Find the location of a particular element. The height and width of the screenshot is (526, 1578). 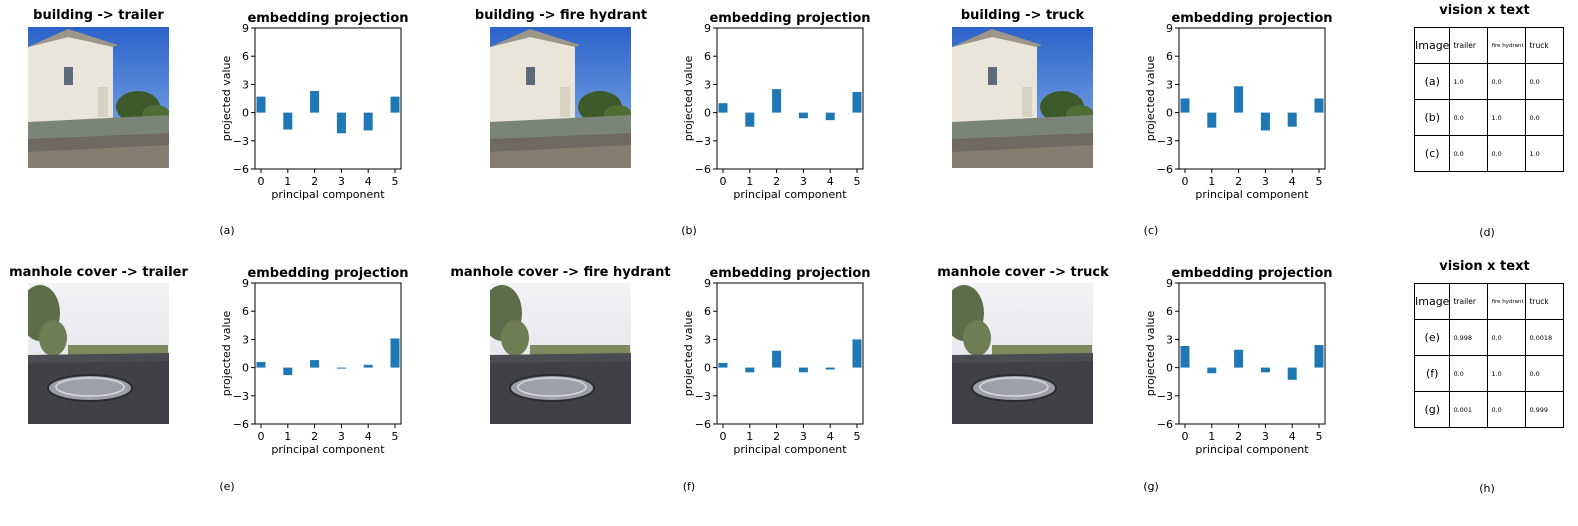

cell-trailer: 0.001 is located at coordinates (1469, 409).